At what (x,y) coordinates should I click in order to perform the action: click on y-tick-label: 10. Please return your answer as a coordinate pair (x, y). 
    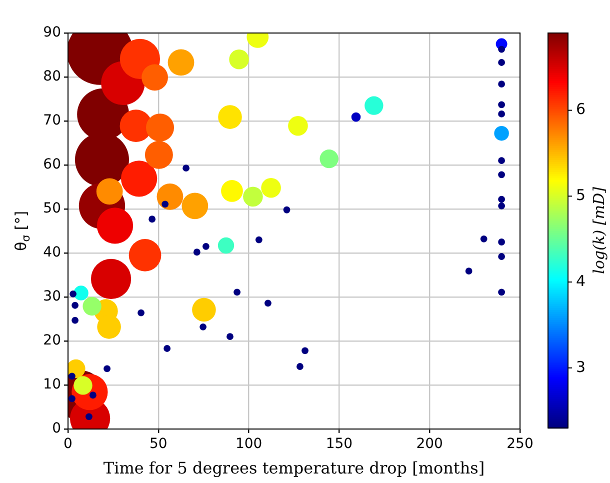
    Looking at the image, I should click on (52, 384).